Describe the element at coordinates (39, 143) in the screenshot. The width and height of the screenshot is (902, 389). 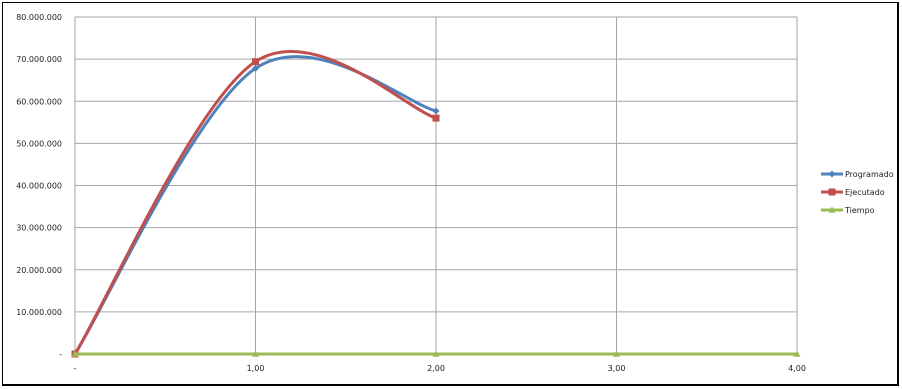
I see `y-tick-label: 50.000.000` at that location.